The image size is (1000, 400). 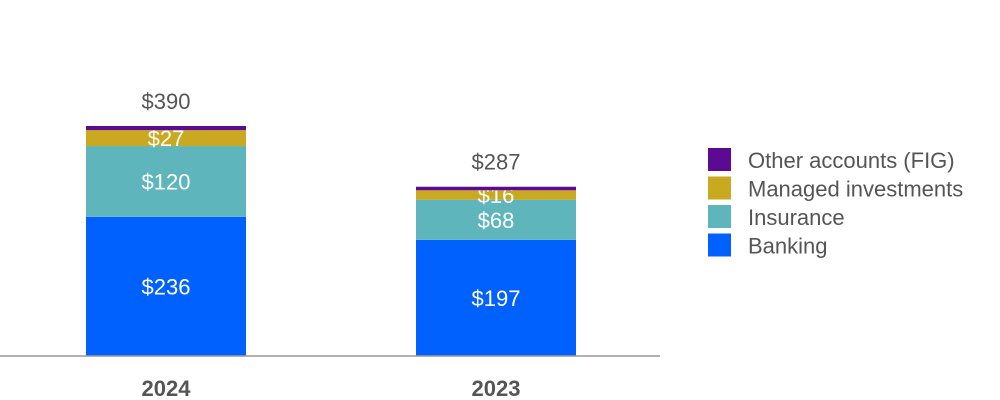 I want to click on data-label: $27, so click(x=166, y=138).